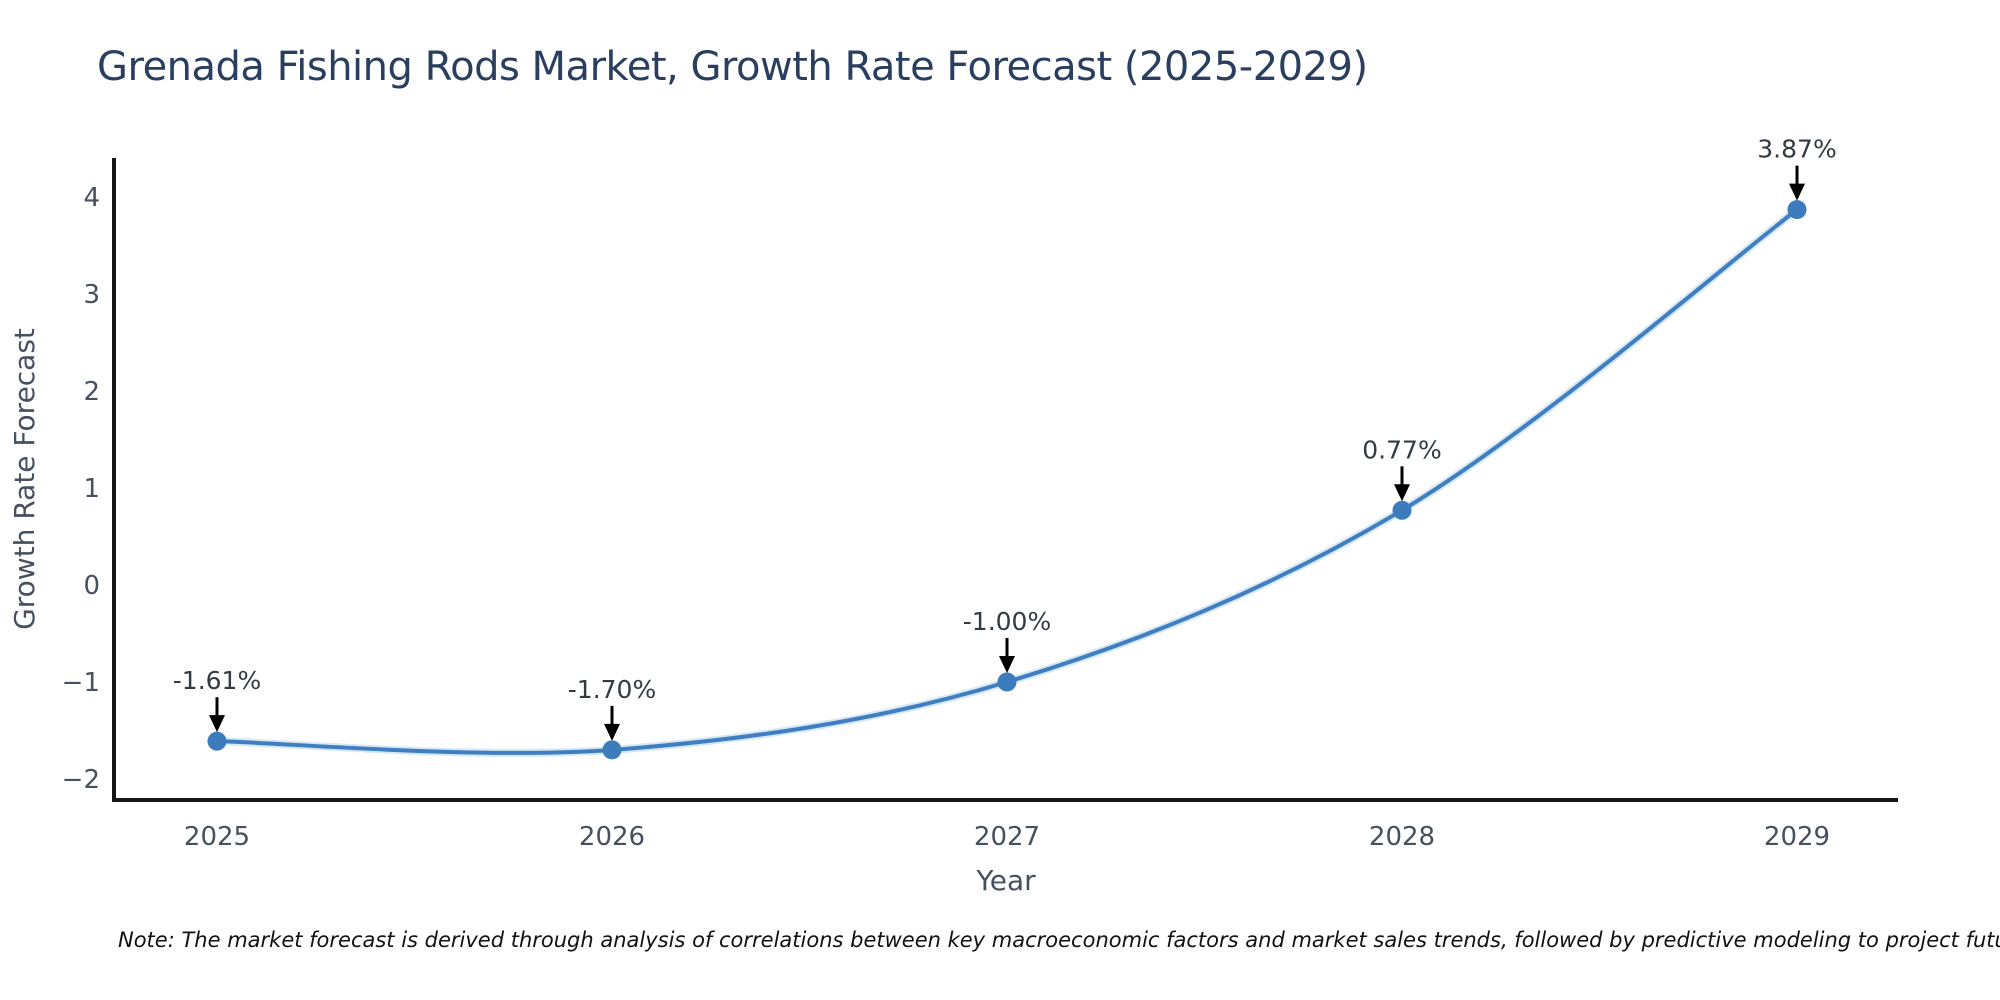 This screenshot has width=2000, height=1000. Describe the element at coordinates (1005, 880) in the screenshot. I see `x-axis-title: Year` at that location.